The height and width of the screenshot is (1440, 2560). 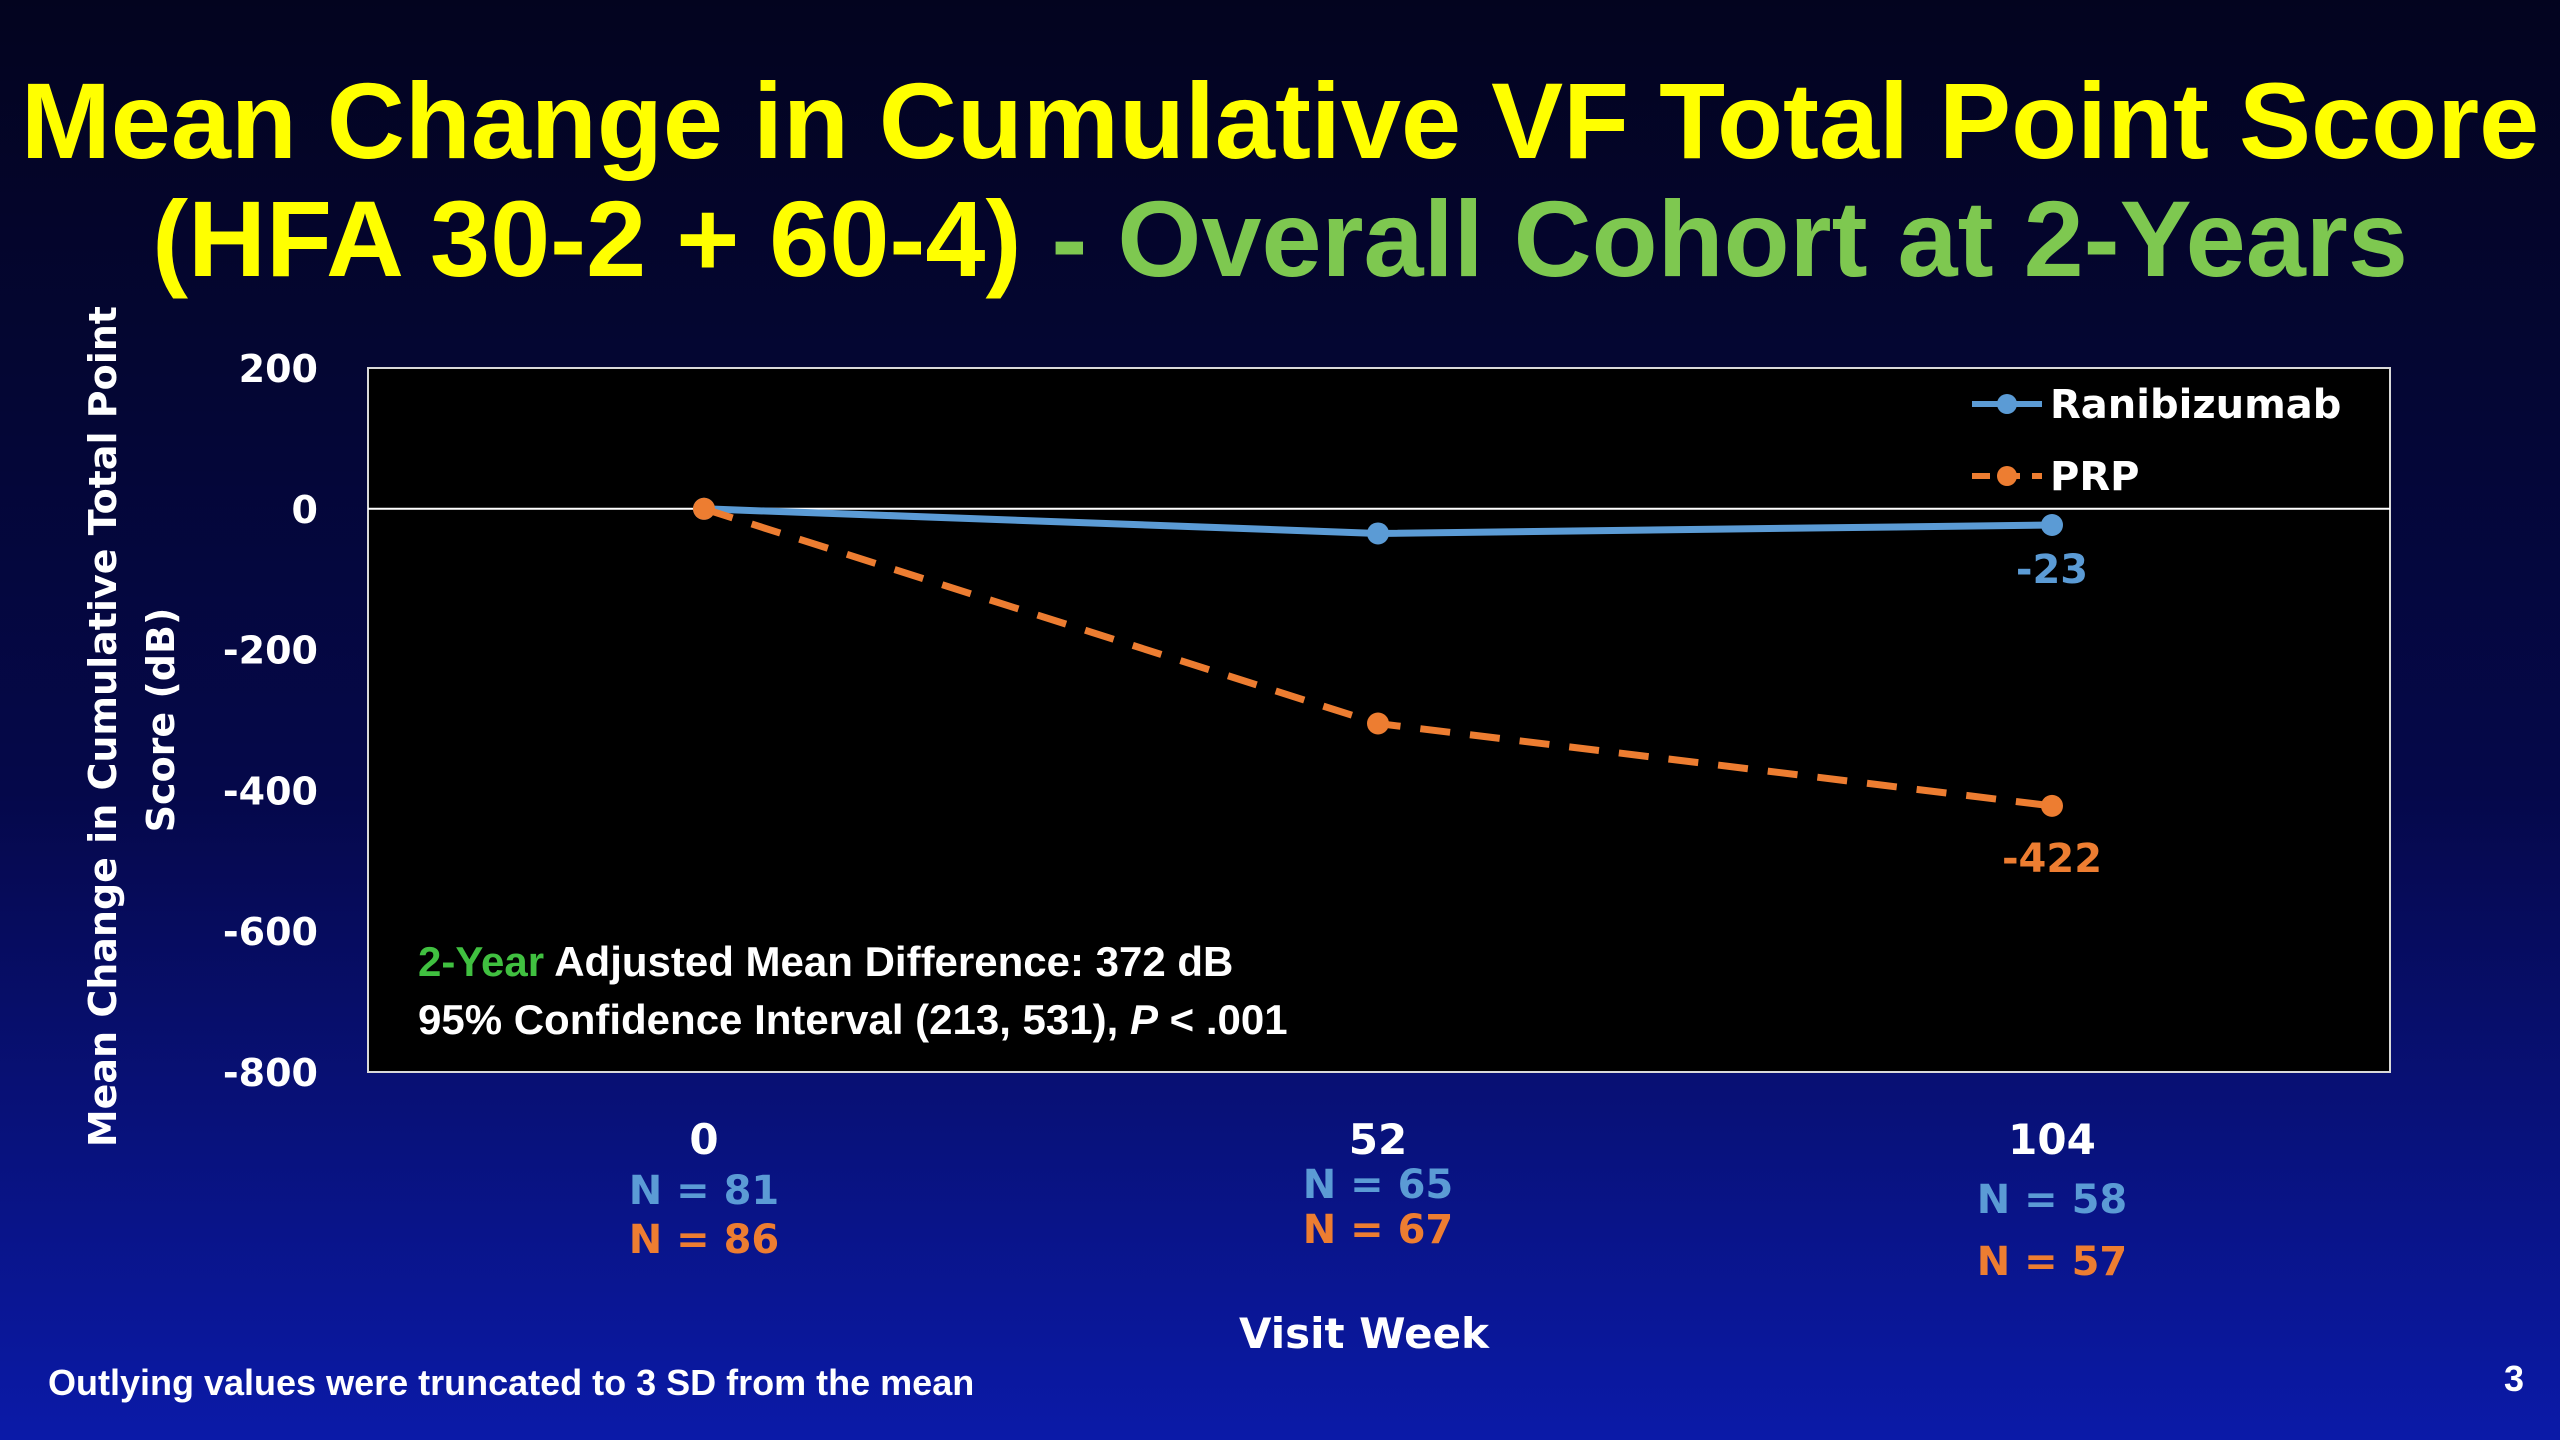 What do you see at coordinates (2094, 477) in the screenshot?
I see `legend-prp-label: PRP` at bounding box center [2094, 477].